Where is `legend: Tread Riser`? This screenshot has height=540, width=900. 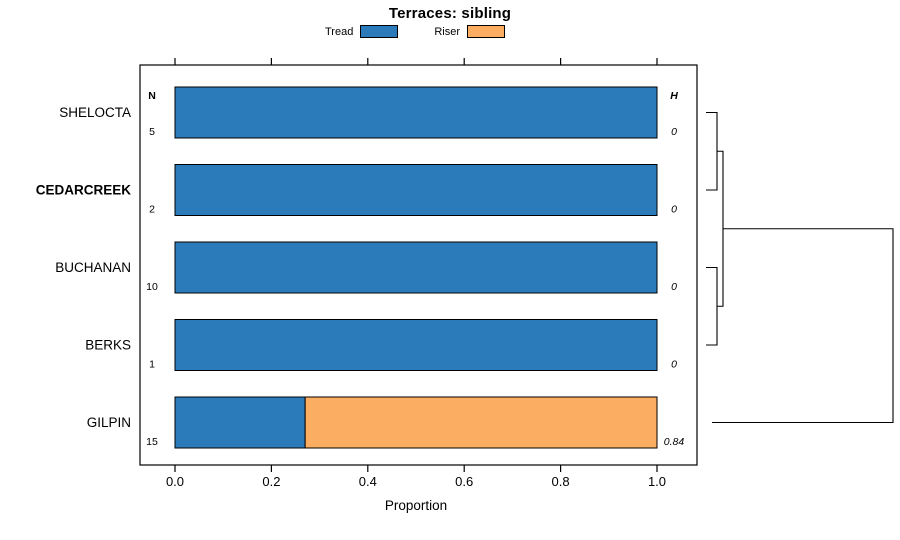 legend: Tread Riser is located at coordinates (450, 31).